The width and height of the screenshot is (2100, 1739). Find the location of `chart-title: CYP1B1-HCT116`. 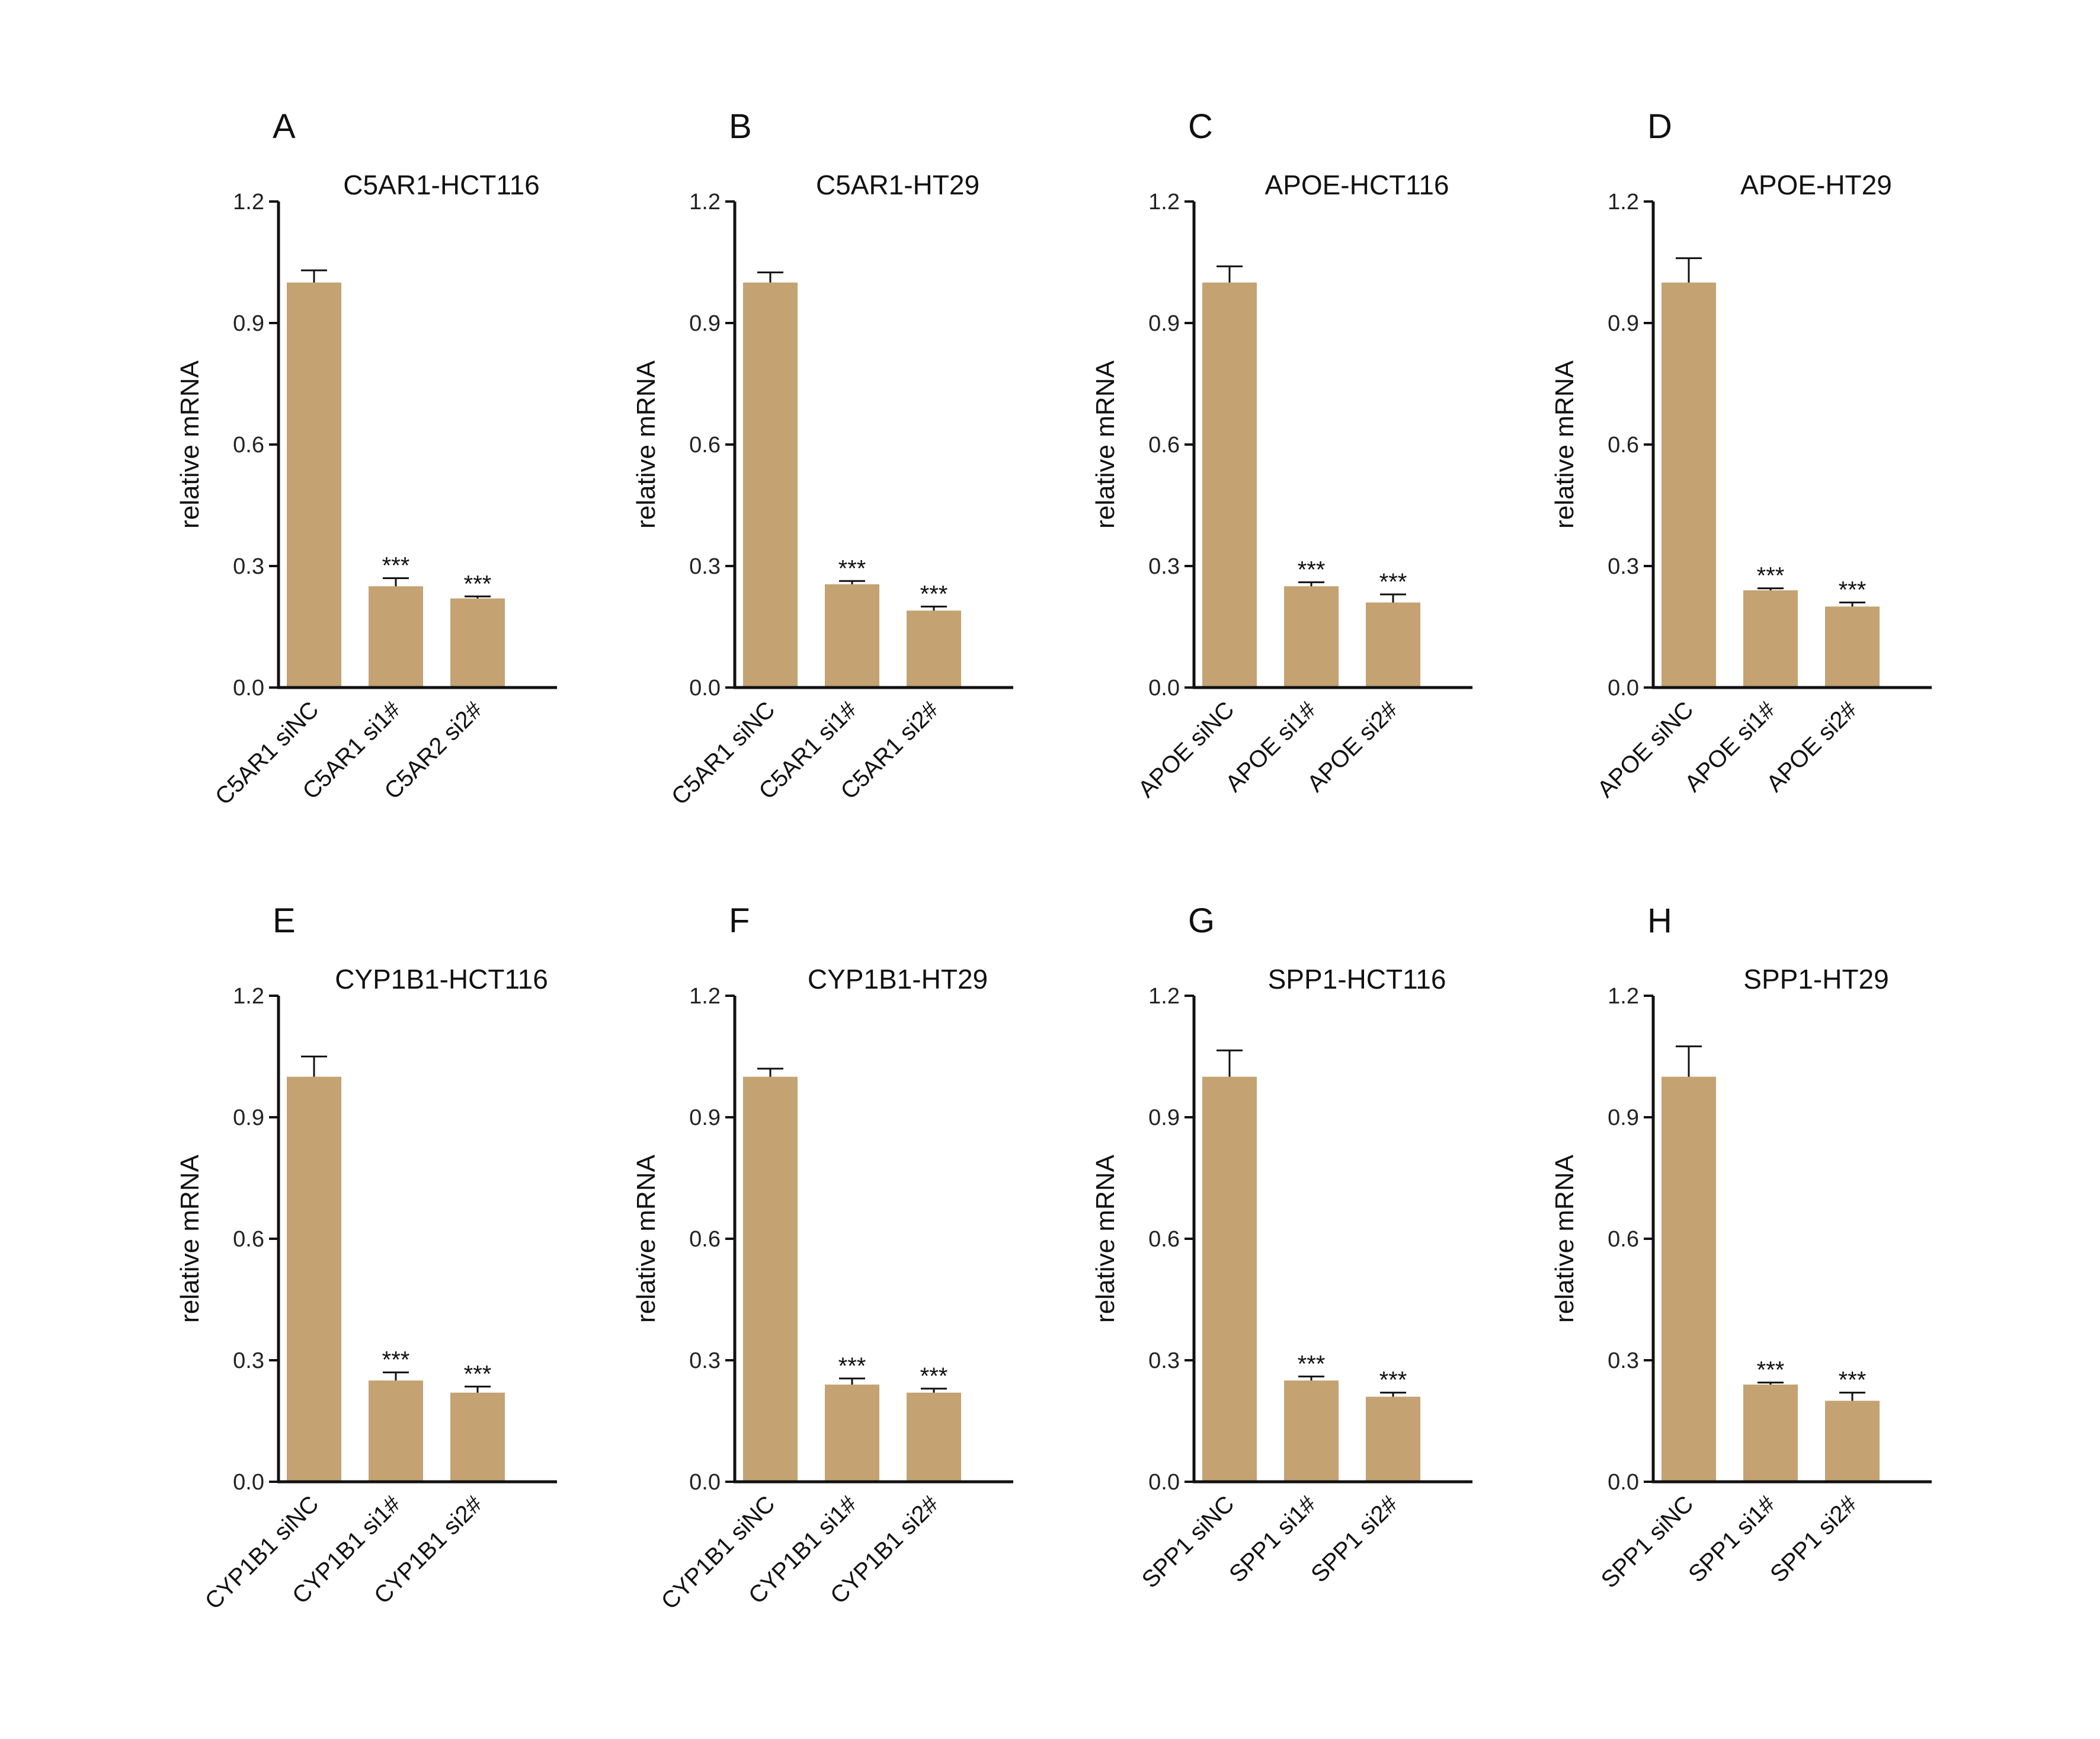

chart-title: CYP1B1-HCT116 is located at coordinates (441, 979).